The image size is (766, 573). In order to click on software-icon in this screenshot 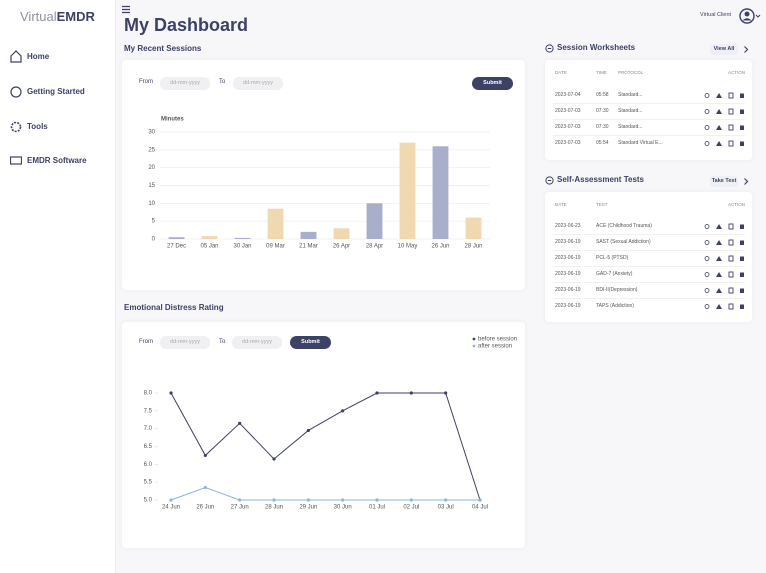, I will do `click(16, 160)`.